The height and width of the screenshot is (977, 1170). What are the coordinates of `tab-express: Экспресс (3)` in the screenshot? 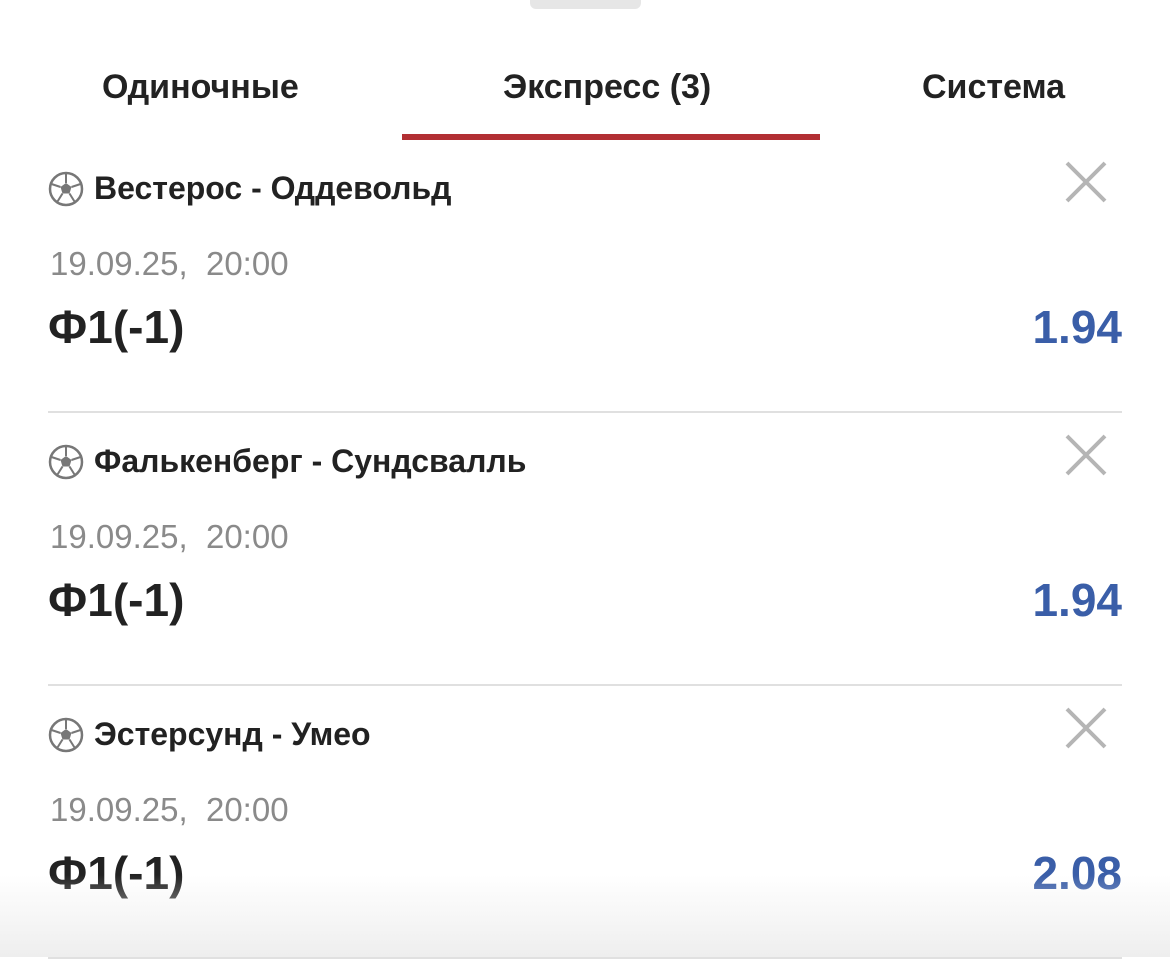 It's located at (607, 87).